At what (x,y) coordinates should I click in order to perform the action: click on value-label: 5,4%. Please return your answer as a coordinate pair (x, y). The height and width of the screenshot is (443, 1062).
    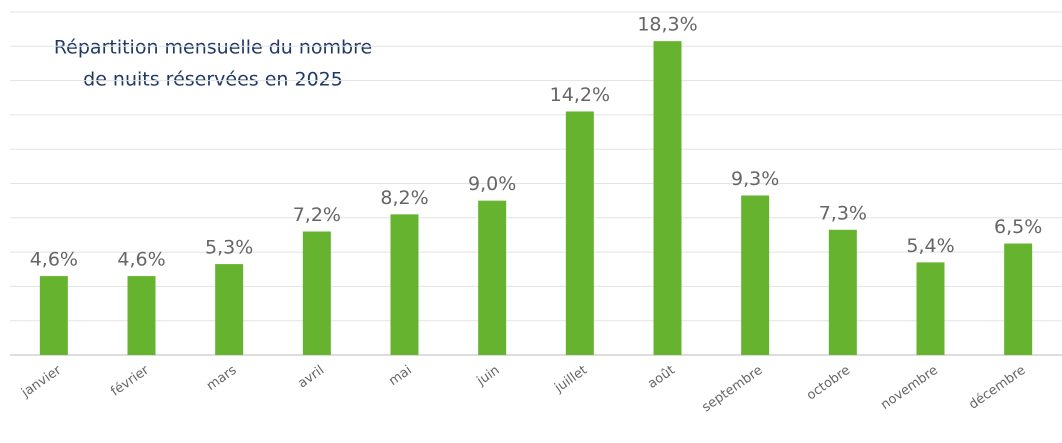
    Looking at the image, I should click on (930, 246).